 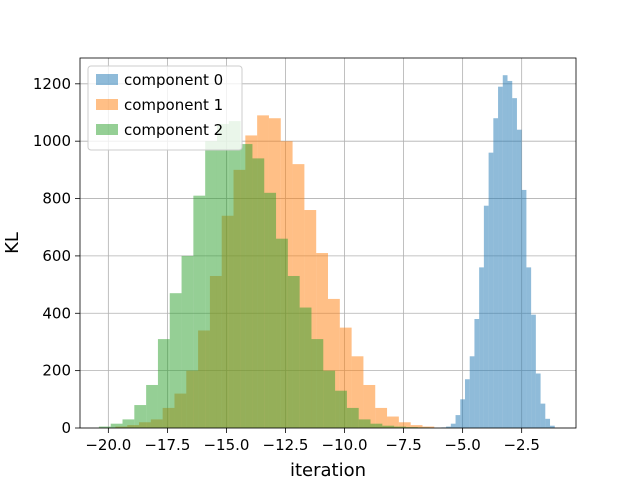 I want to click on y-tick-label: 400, so click(x=56, y=313).